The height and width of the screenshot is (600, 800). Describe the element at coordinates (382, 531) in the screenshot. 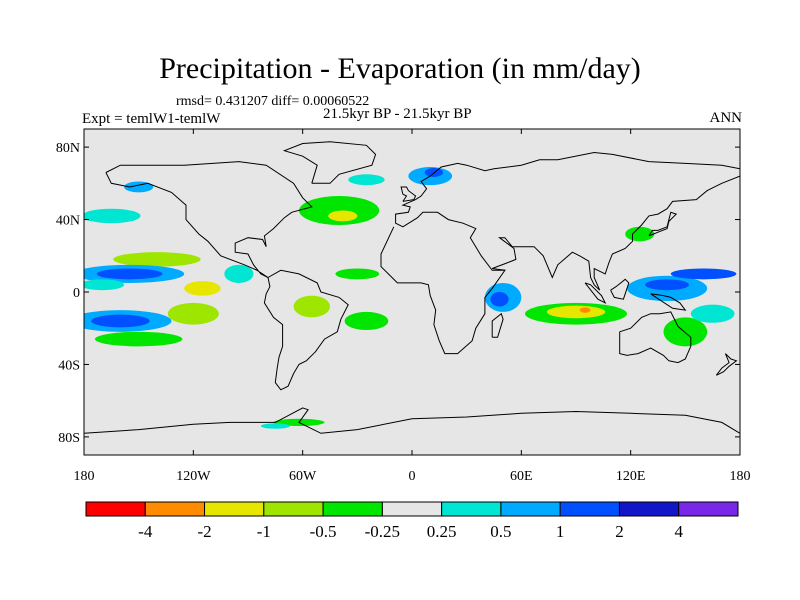

I see `colorbar-label: -0.25` at that location.